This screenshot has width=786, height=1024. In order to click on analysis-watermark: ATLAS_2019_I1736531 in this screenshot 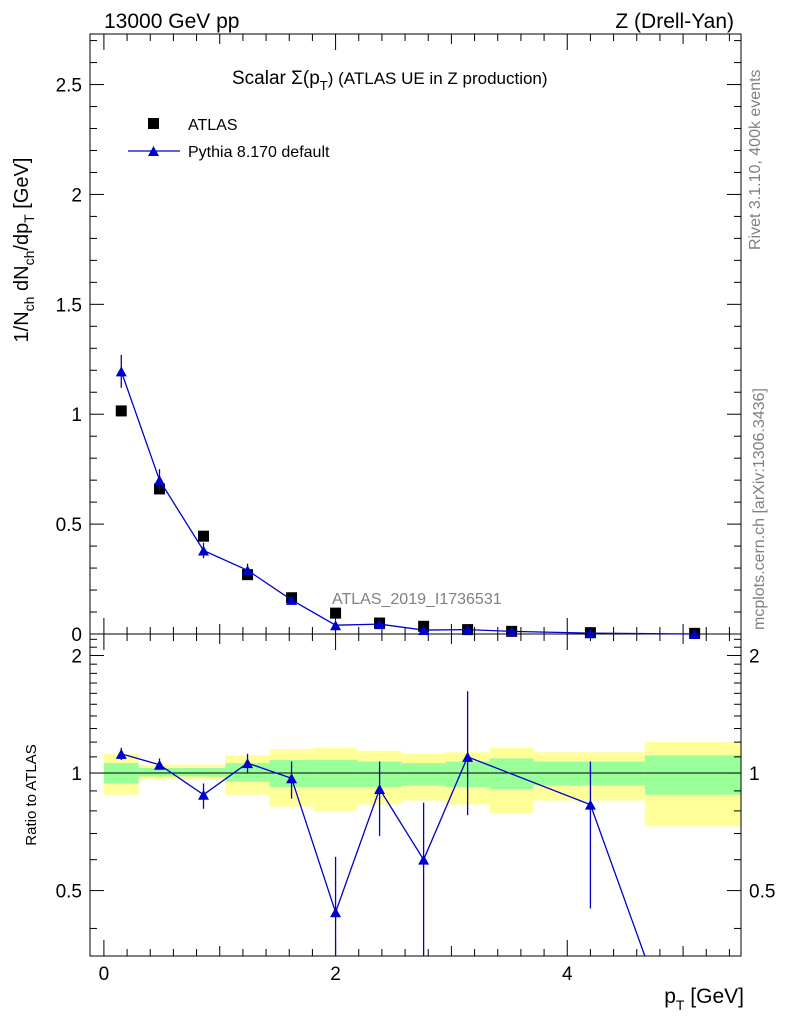, I will do `click(417, 599)`.